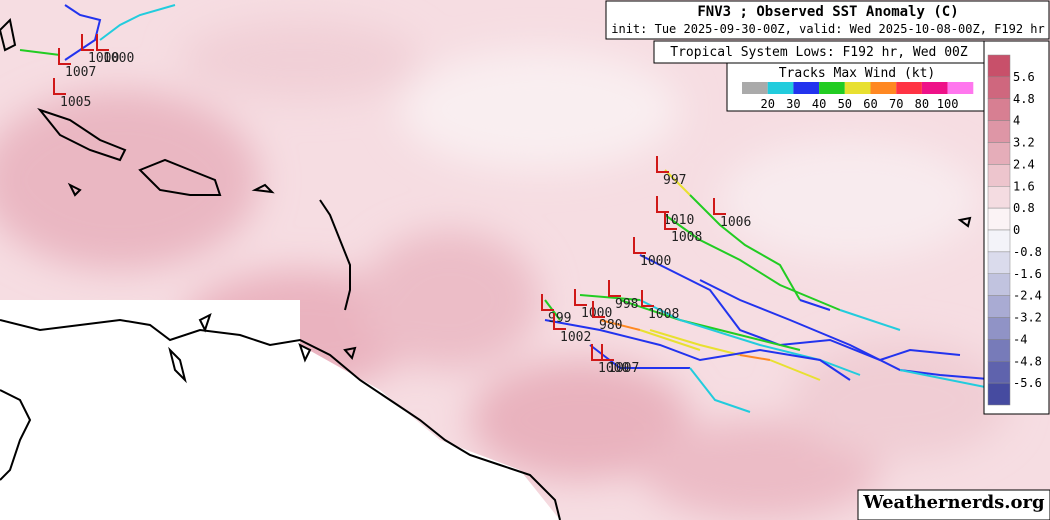 The width and height of the screenshot is (1050, 520). What do you see at coordinates (610, 325) in the screenshot?
I see `low-pressure-label: 980` at bounding box center [610, 325].